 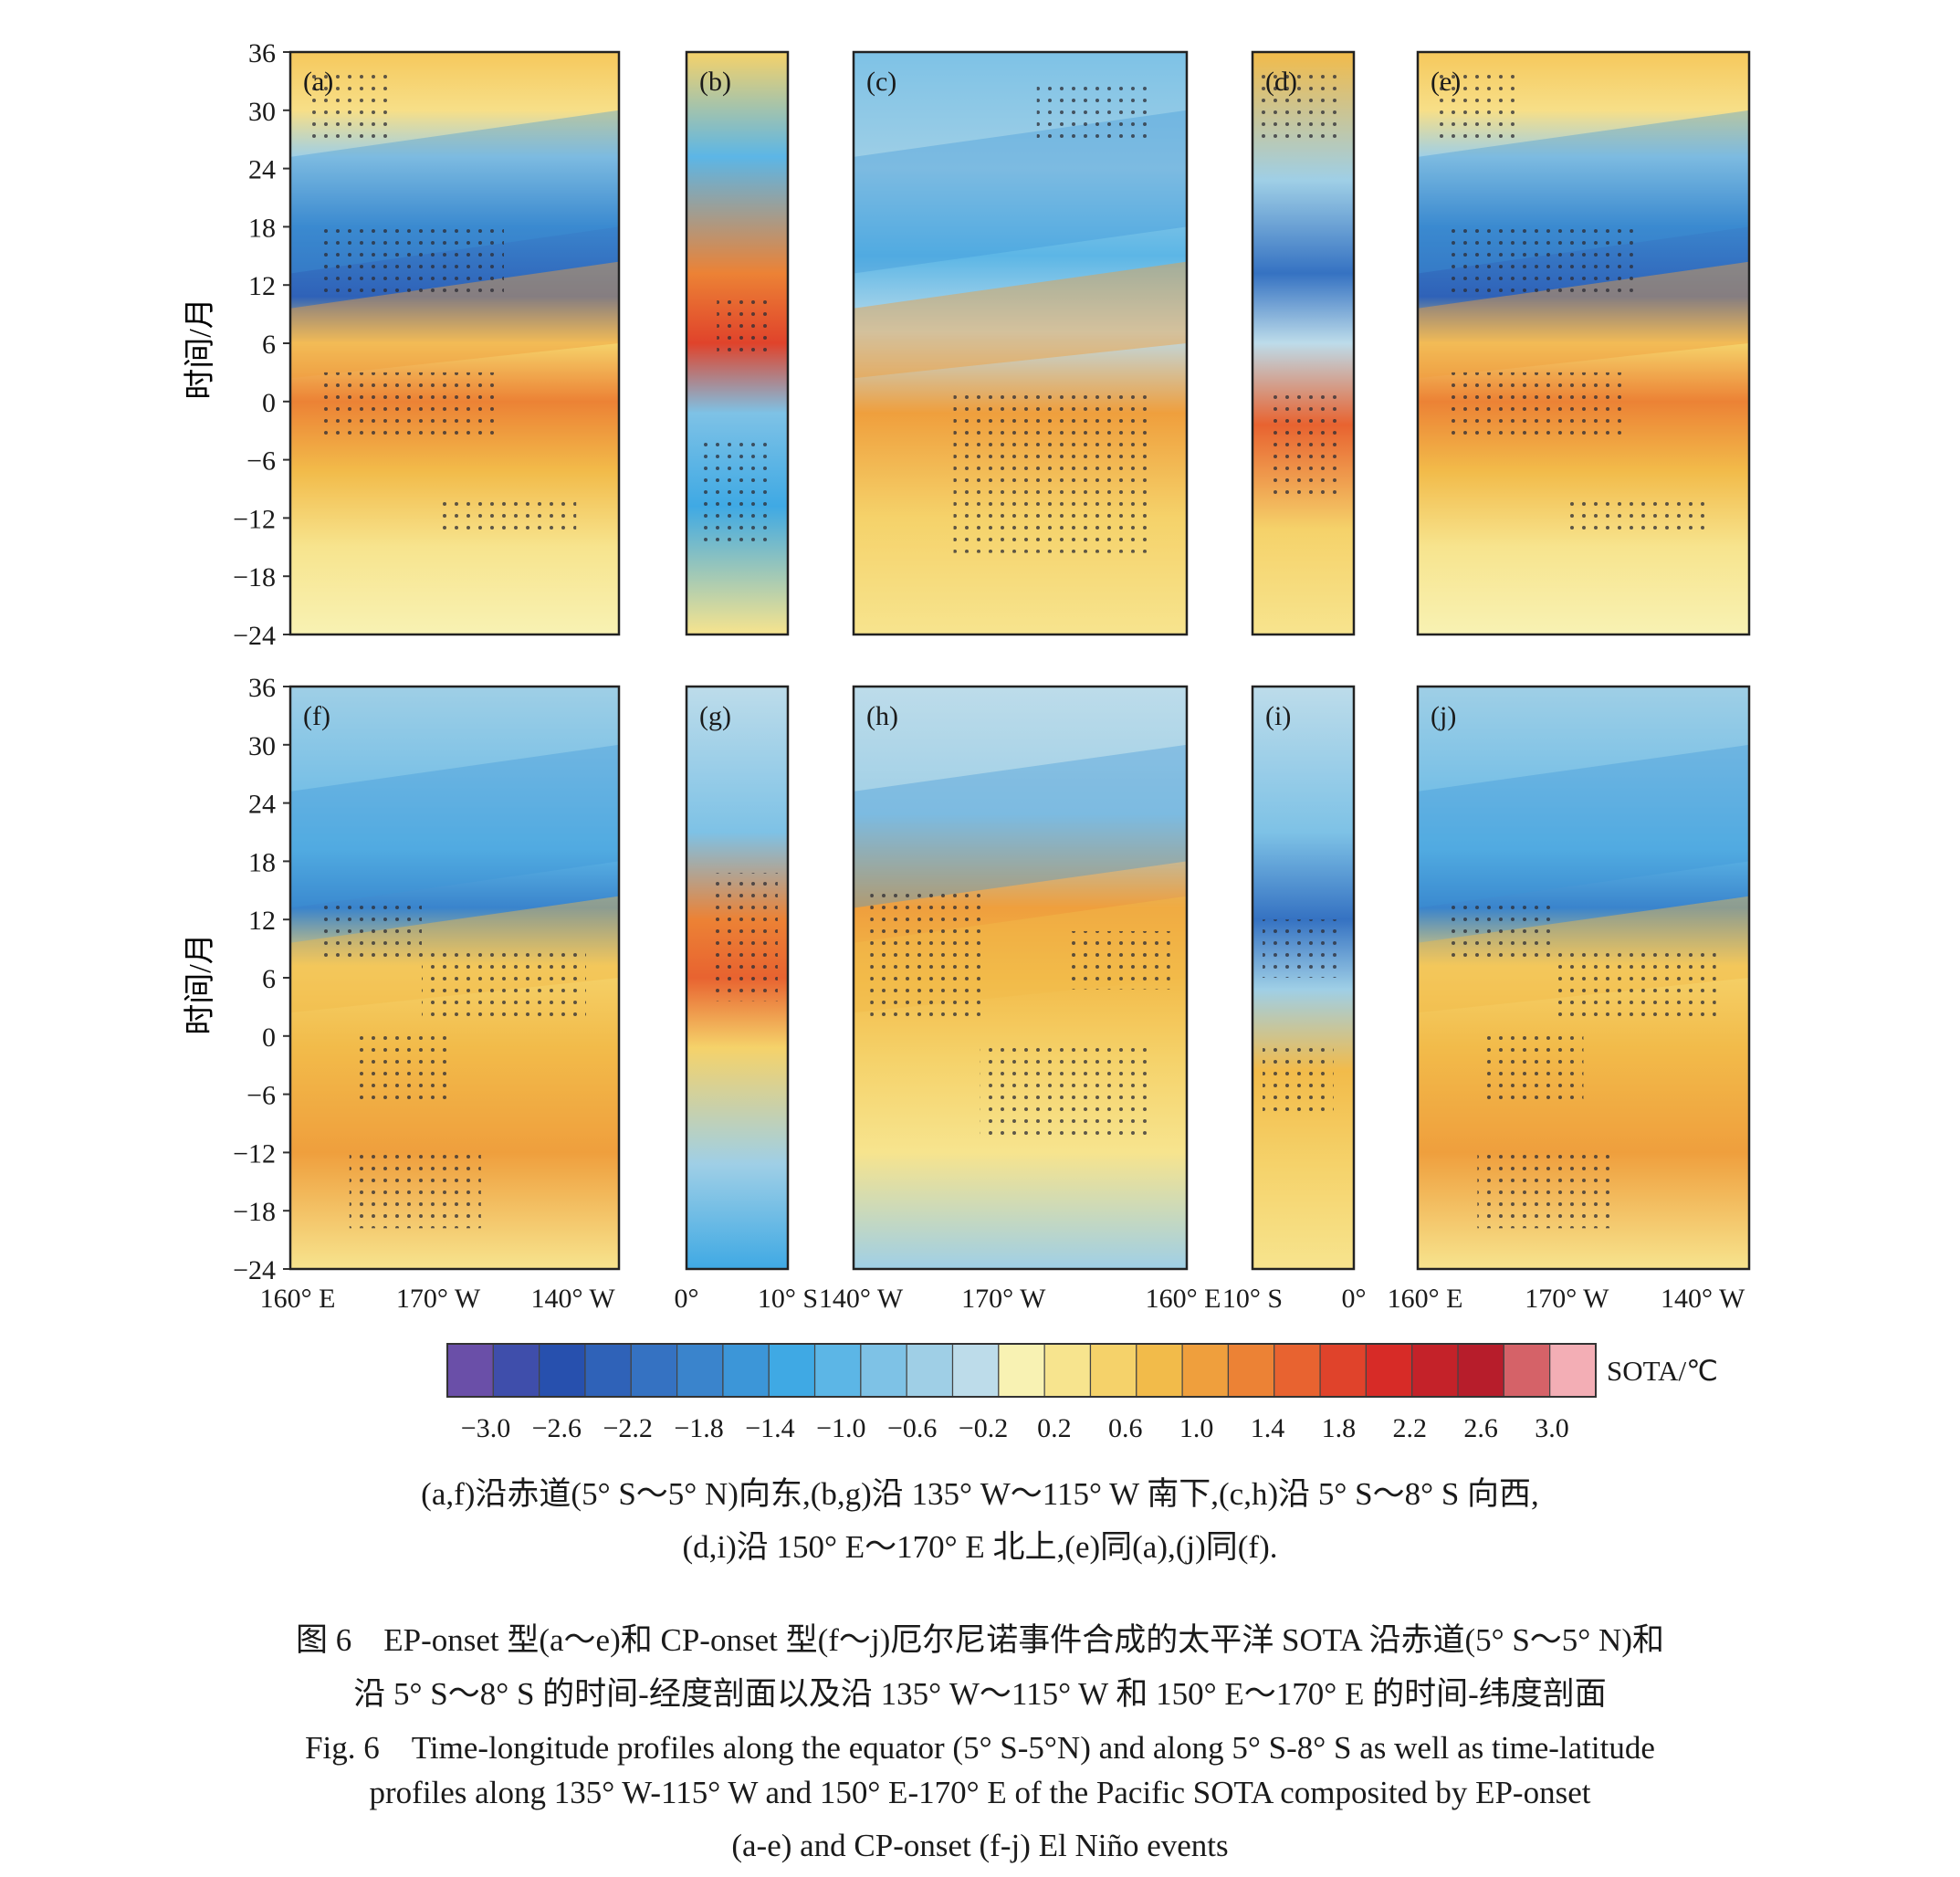 I want to click on panel-label: (f), so click(x=316, y=716).